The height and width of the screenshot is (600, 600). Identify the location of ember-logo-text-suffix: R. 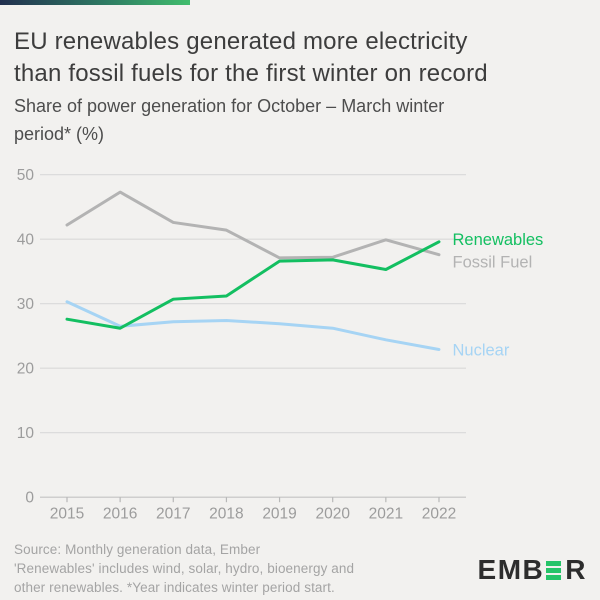
(576, 569).